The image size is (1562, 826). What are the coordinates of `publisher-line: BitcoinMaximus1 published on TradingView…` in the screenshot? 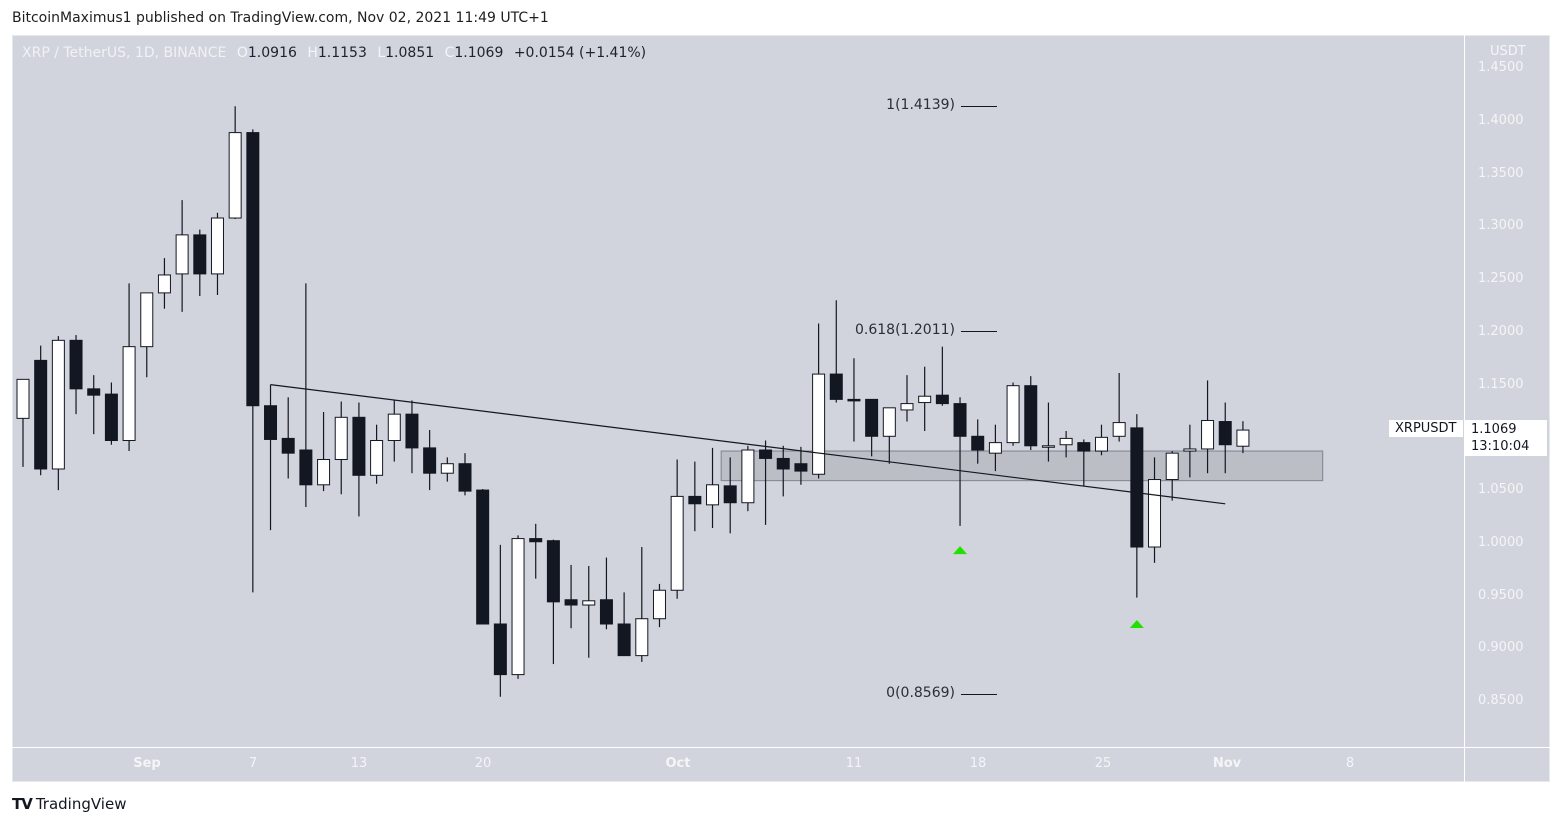 It's located at (280, 18).